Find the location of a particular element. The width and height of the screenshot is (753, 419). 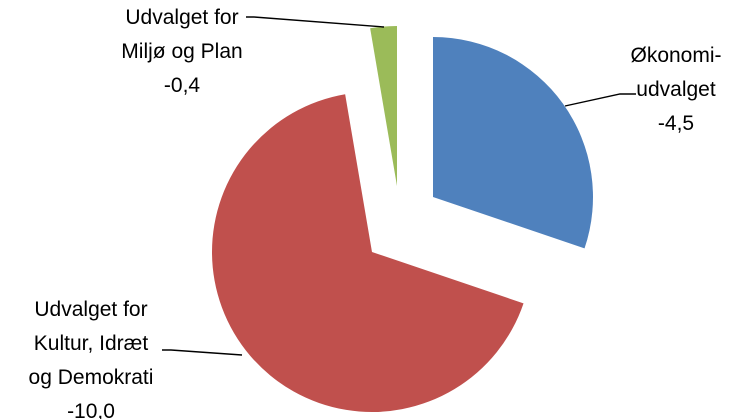

slice-label-okonomi: Økonomi-udvalget -4,5 is located at coordinates (675, 89).